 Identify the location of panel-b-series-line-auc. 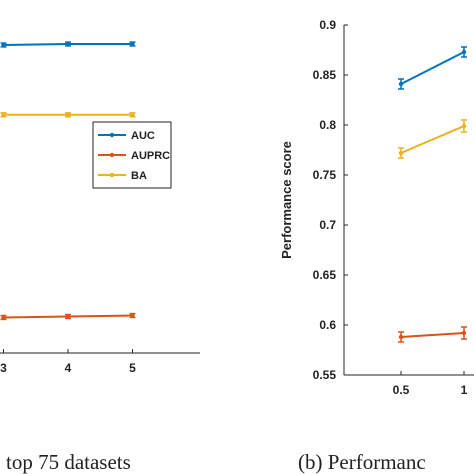
(432, 68).